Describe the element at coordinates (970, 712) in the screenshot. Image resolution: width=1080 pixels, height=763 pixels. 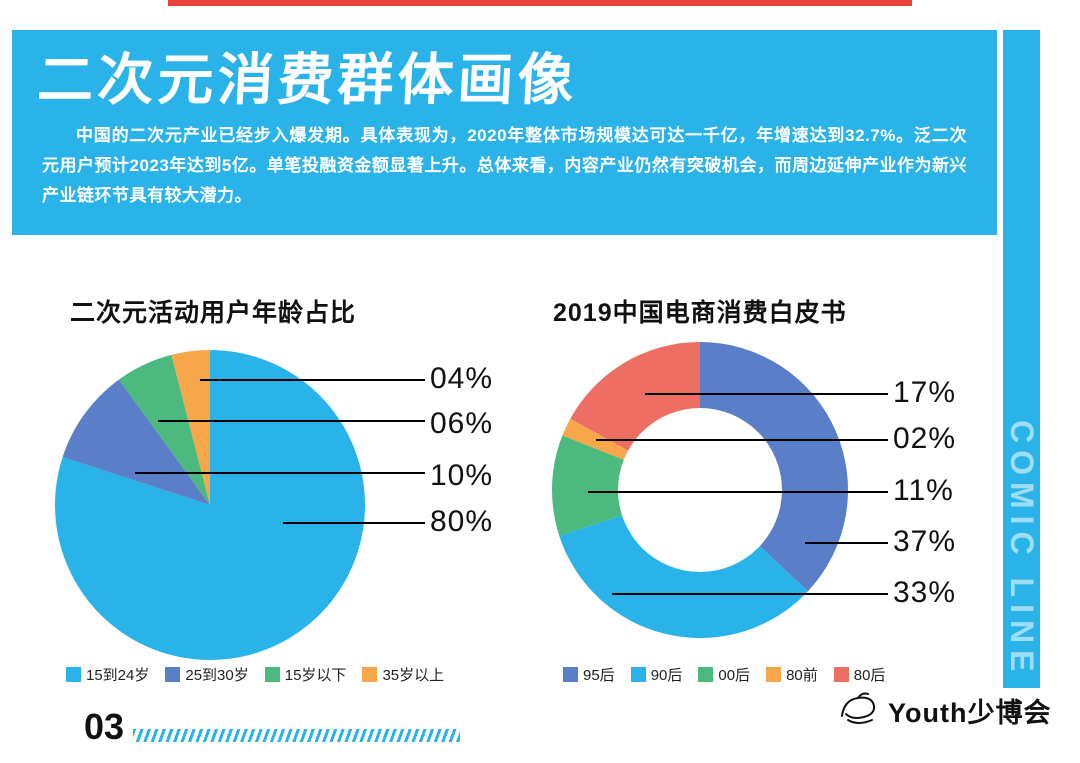
I see `logo-text: Youth少博会` at that location.